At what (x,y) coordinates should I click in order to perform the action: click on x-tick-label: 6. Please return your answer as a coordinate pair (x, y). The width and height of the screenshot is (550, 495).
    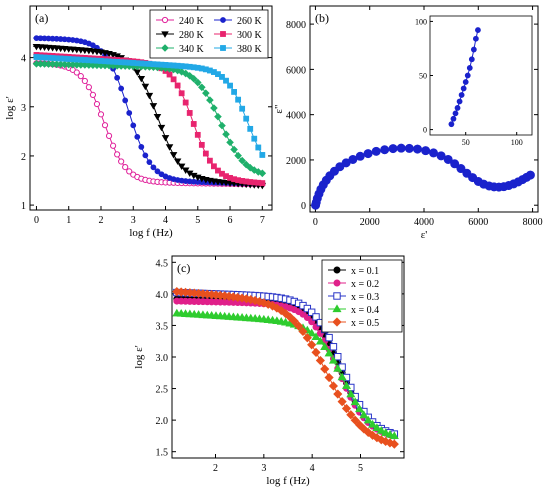
    Looking at the image, I should click on (230, 220).